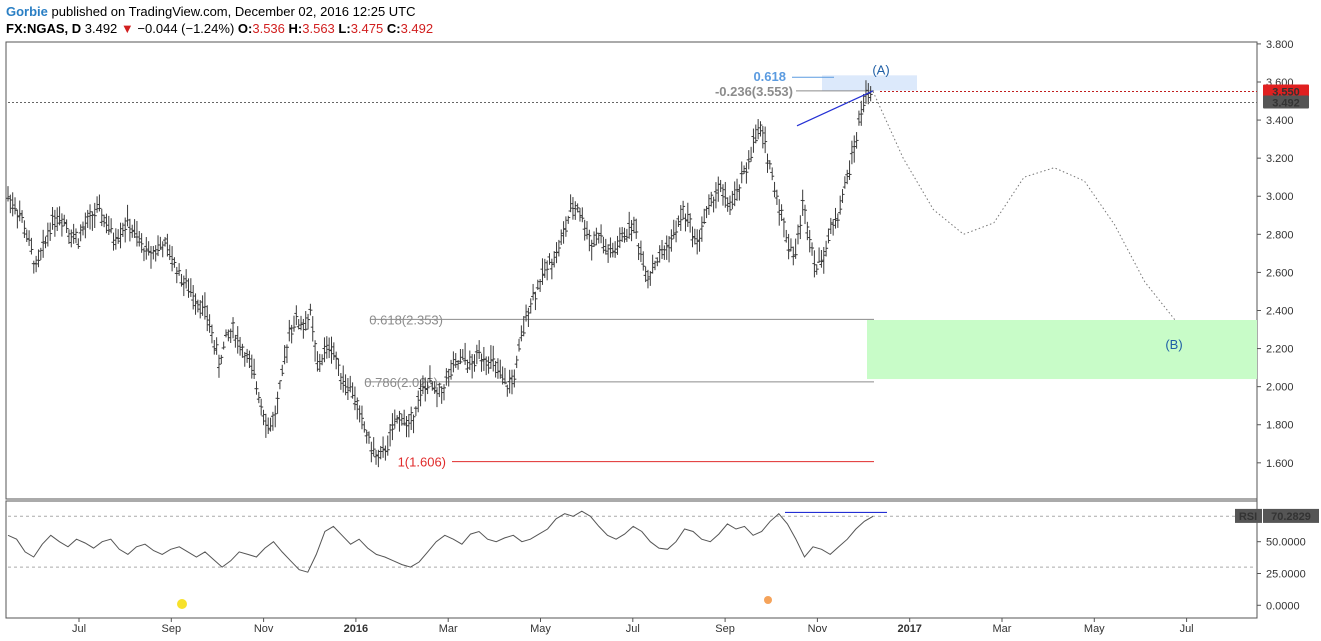 This screenshot has height=641, width=1321. What do you see at coordinates (440, 541) in the screenshot?
I see `rsi-line` at bounding box center [440, 541].